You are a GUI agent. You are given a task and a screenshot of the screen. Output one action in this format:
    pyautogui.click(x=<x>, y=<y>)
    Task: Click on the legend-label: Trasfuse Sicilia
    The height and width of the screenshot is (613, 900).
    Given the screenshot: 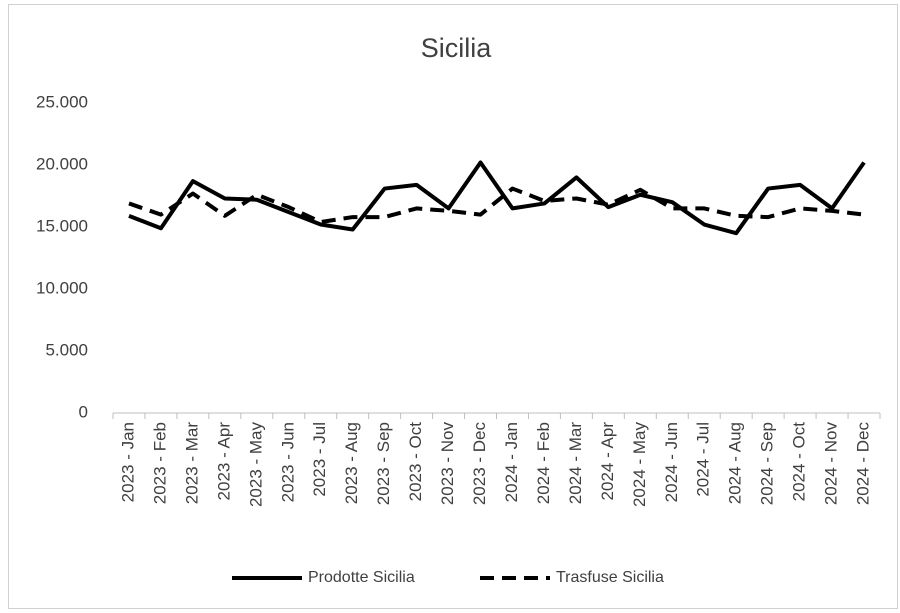 What is the action you would take?
    pyautogui.click(x=610, y=577)
    